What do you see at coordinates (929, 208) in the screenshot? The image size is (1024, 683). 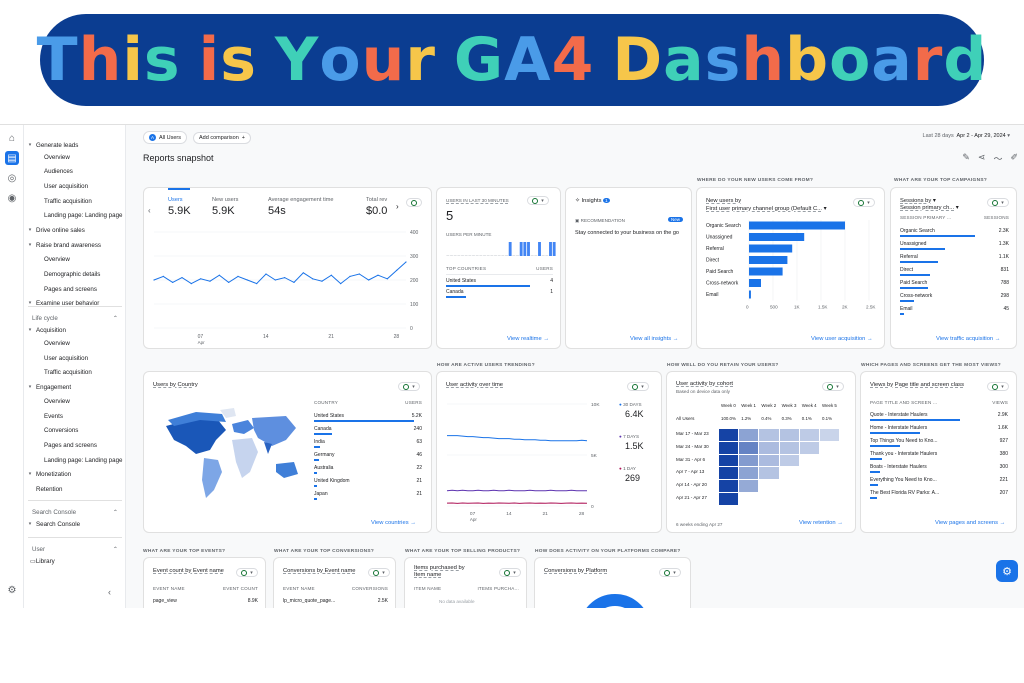 I see `campaigns-dimension: Session primary ch... ▾` at bounding box center [929, 208].